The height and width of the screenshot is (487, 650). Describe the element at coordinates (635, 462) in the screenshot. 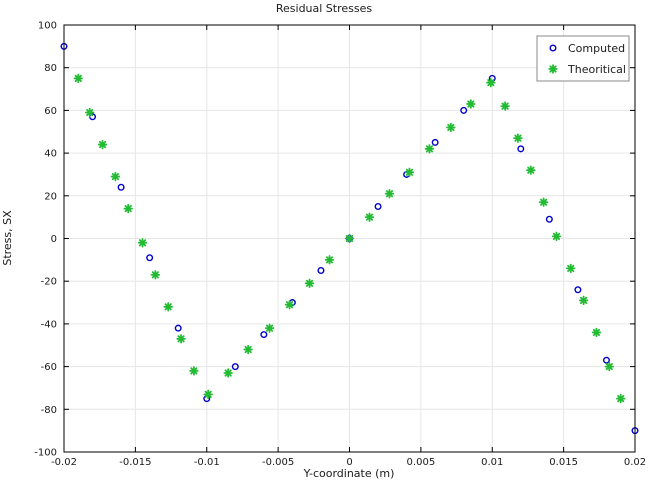

I see `x-tick-label: 0.02` at that location.